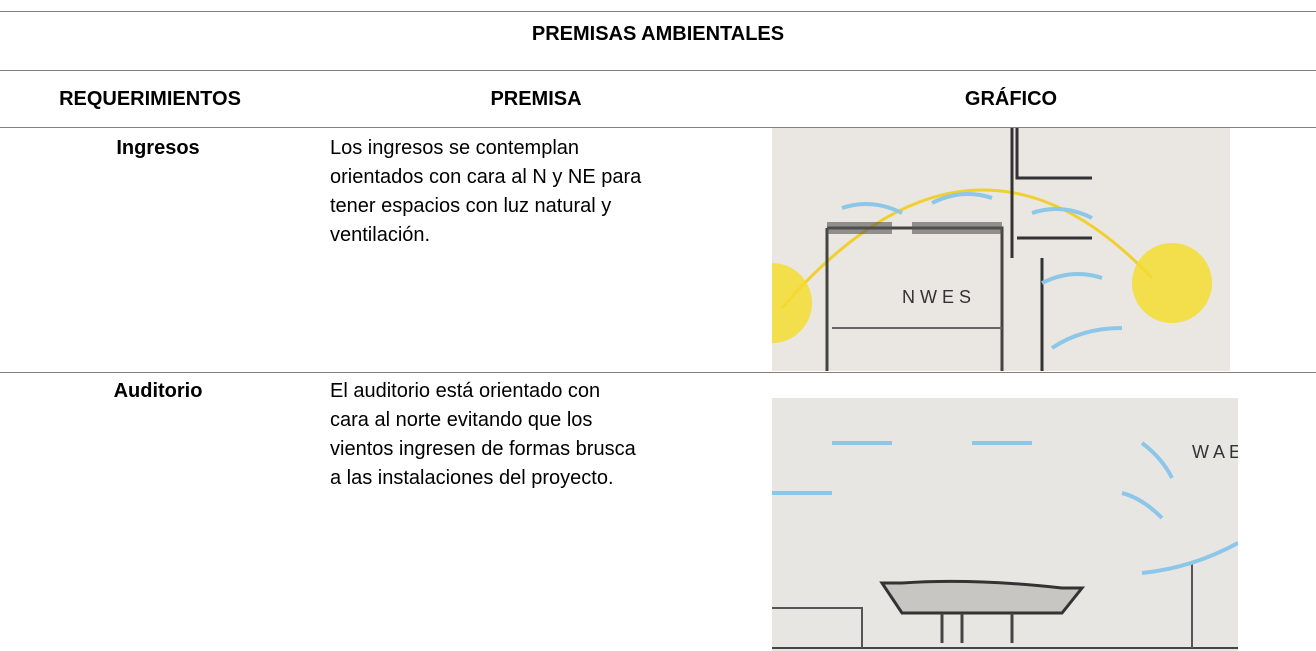  What do you see at coordinates (465, 391) in the screenshot?
I see `premise-line: El auditorio está orientado con` at bounding box center [465, 391].